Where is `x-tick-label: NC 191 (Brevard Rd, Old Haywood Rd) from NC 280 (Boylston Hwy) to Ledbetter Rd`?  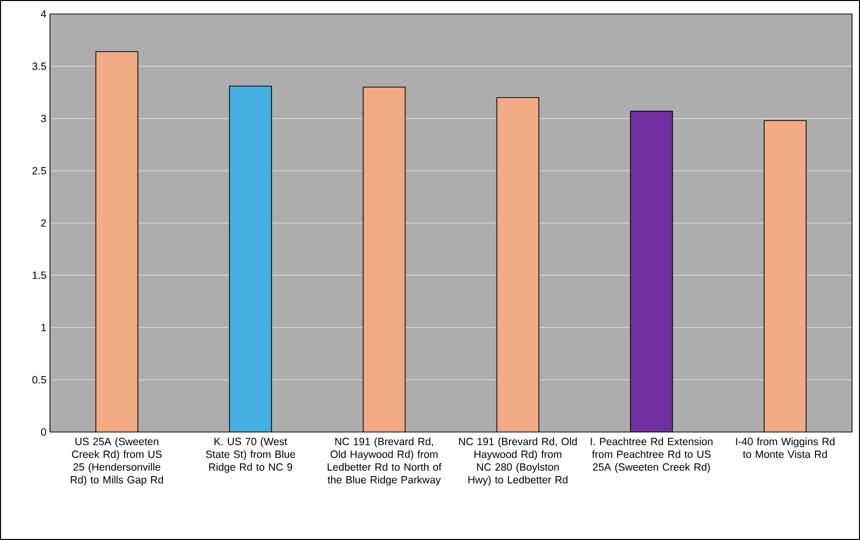 x-tick-label: NC 191 (Brevard Rd, Old Haywood Rd) from NC 280 (Boylston Hwy) to Ledbetter Rd is located at coordinates (518, 462).